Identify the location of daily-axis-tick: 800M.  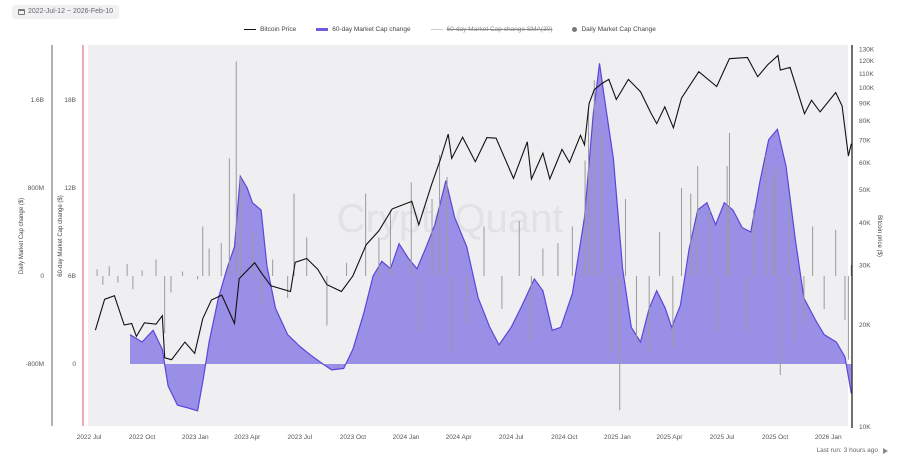
(36, 188).